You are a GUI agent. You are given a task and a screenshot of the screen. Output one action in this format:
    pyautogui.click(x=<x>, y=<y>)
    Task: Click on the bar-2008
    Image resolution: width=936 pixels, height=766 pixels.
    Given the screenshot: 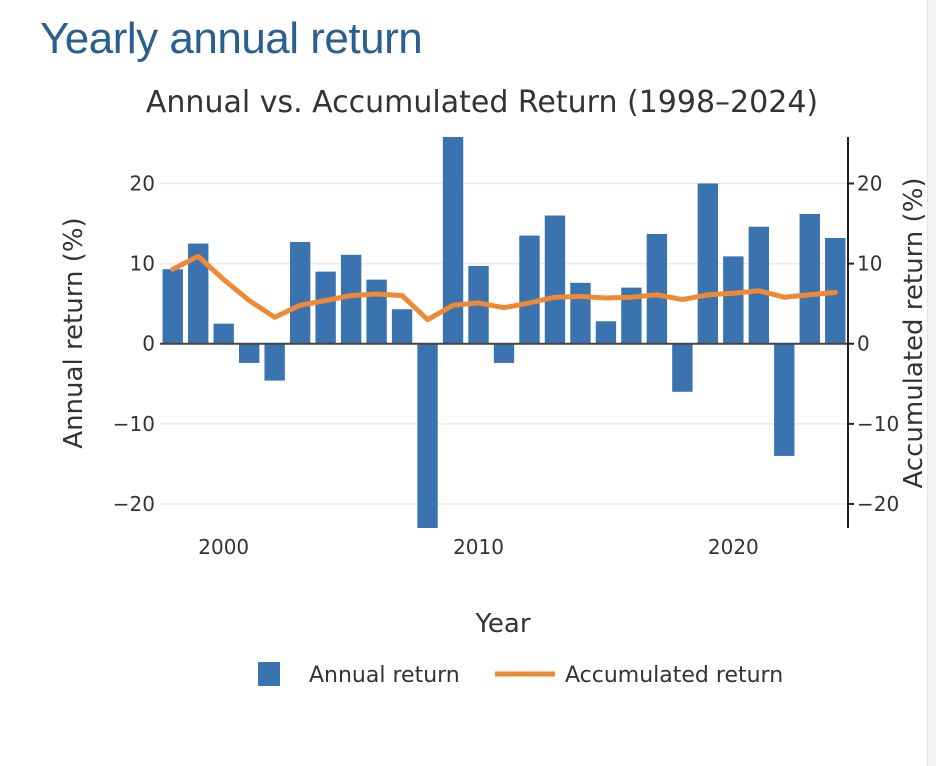 What is the action you would take?
    pyautogui.click(x=427, y=435)
    